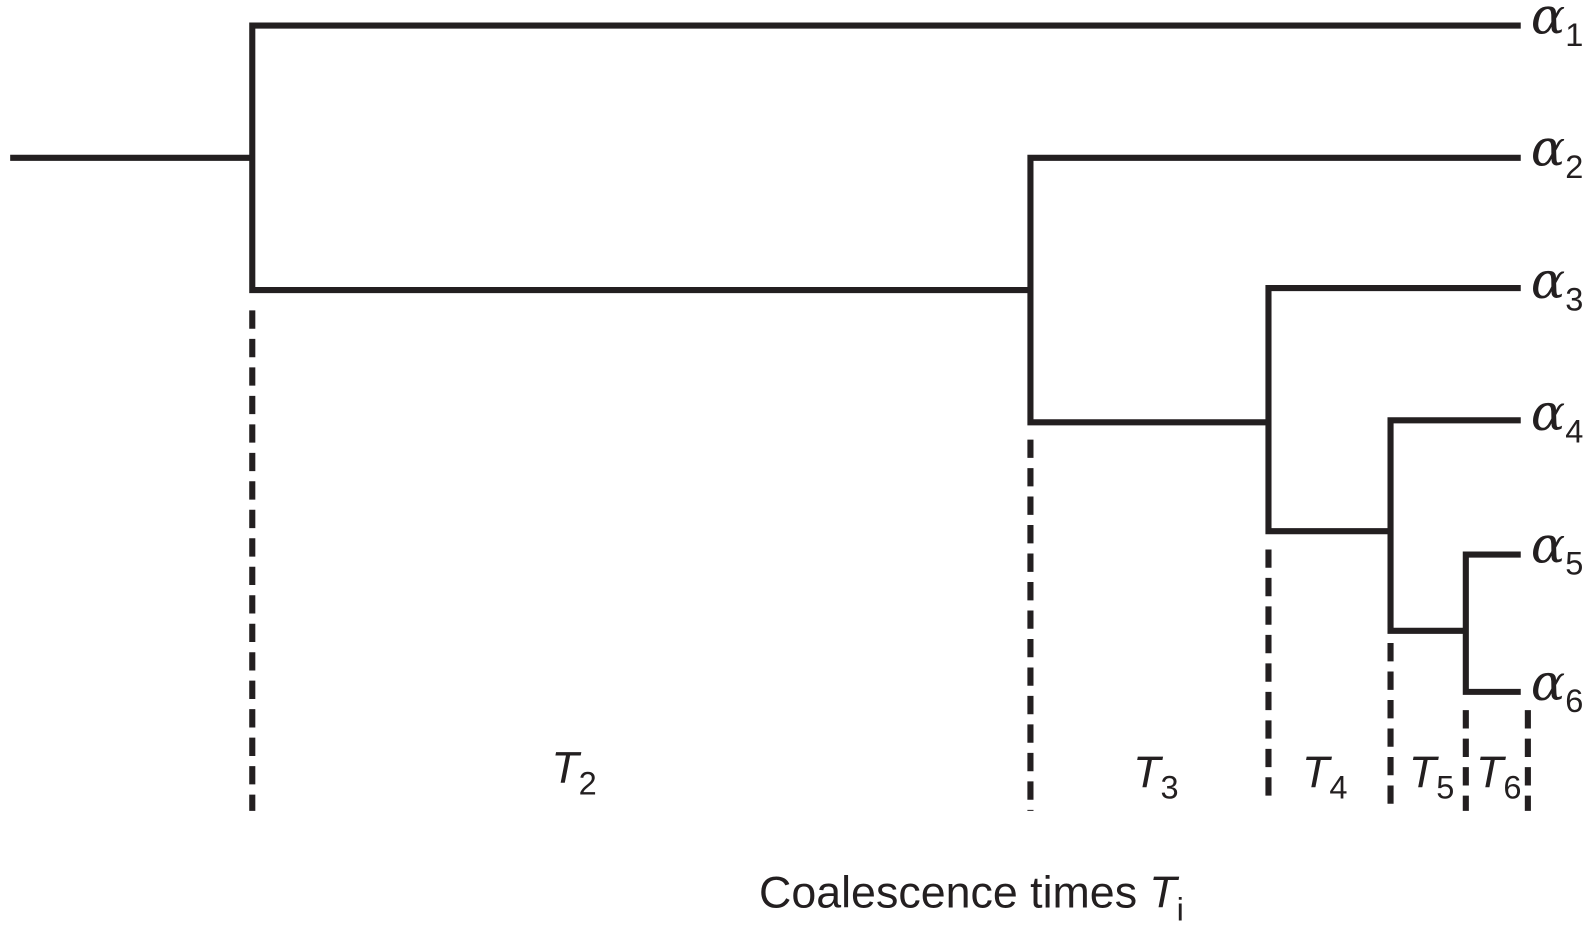  I want to click on interval-label: T6, so click(1498, 776).